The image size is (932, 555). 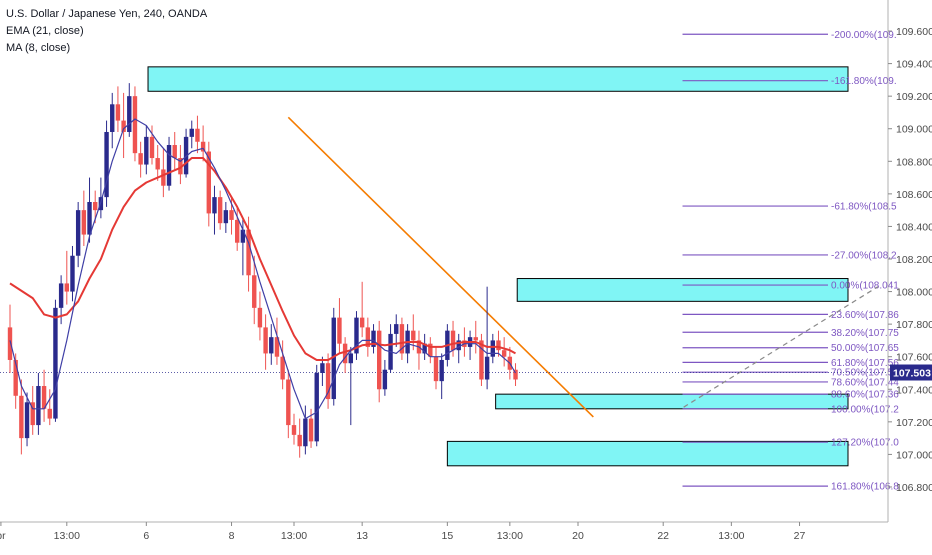 I want to click on price-axis-label: 108.600, so click(x=914, y=195).